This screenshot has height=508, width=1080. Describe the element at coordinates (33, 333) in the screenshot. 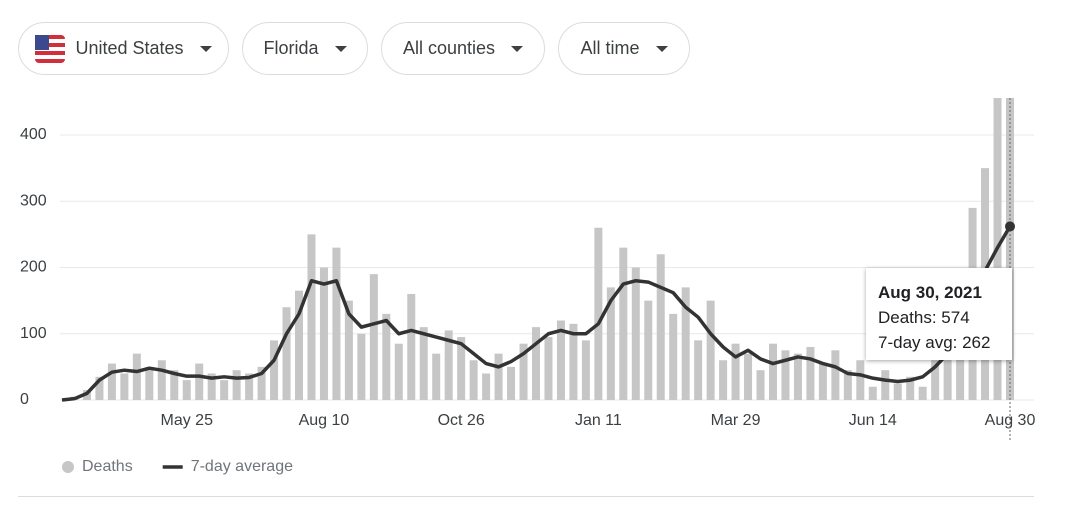

I see `y-tick-label: 100` at that location.